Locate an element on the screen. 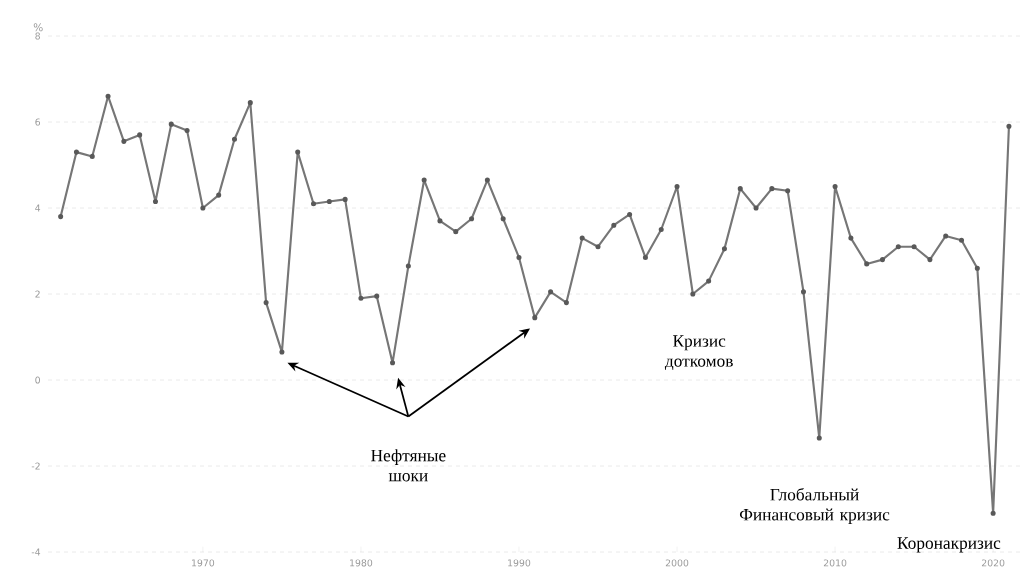 The width and height of the screenshot is (1026, 583). y-tick-label: 4 is located at coordinates (38, 208).